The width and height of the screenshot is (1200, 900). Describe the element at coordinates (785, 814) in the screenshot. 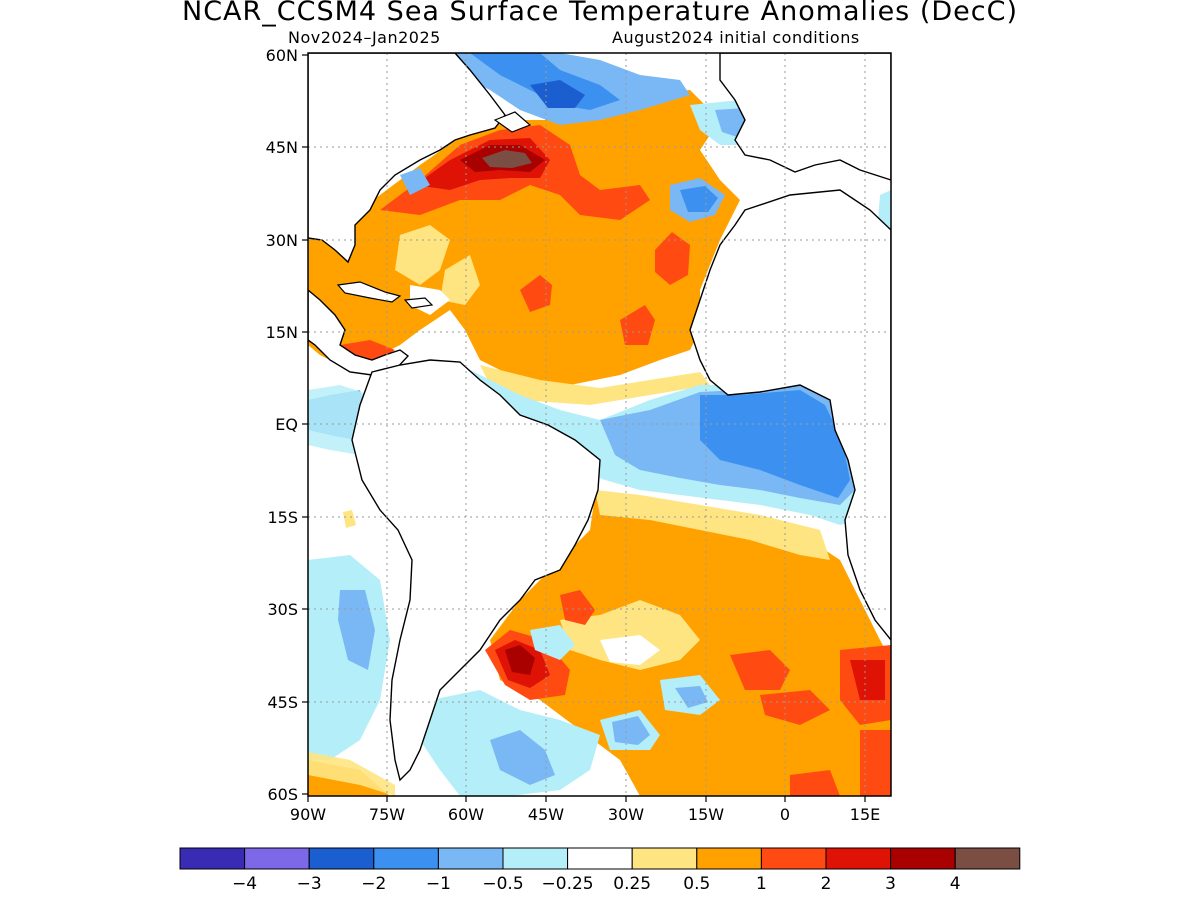

I see `lon-label: 0` at that location.